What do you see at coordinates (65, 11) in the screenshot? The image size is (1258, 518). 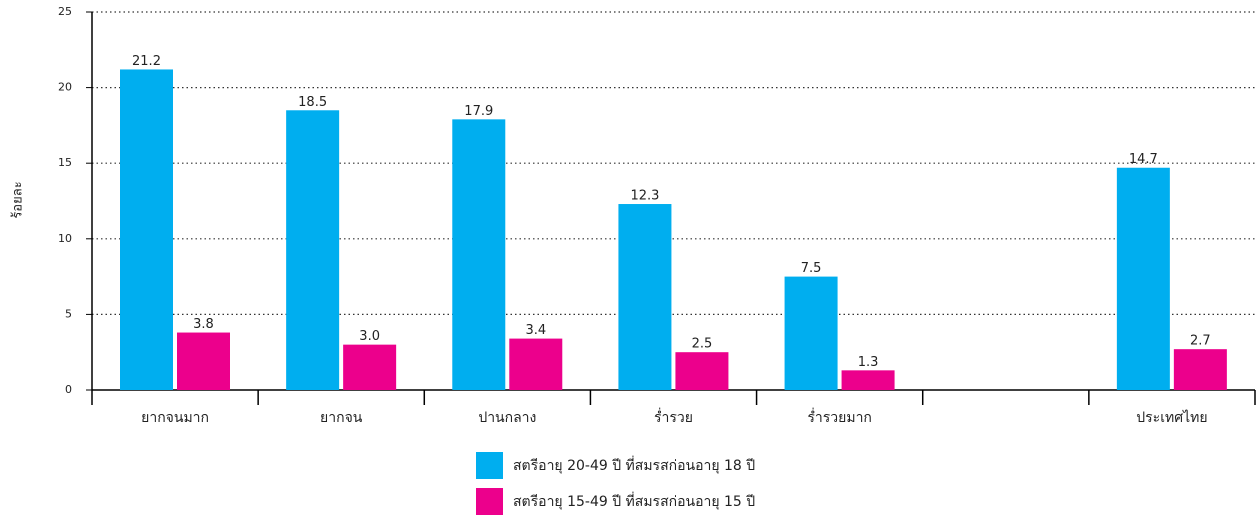 I see `y-tick-label: 25` at bounding box center [65, 11].